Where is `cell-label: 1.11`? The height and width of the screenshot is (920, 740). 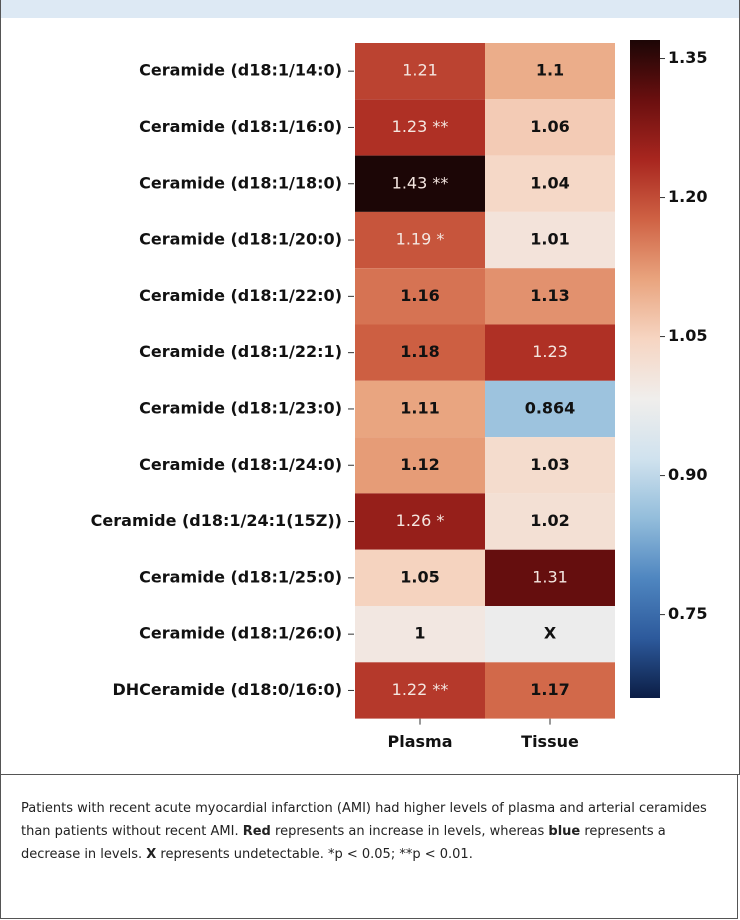
cell-label: 1.11 is located at coordinates (419, 407).